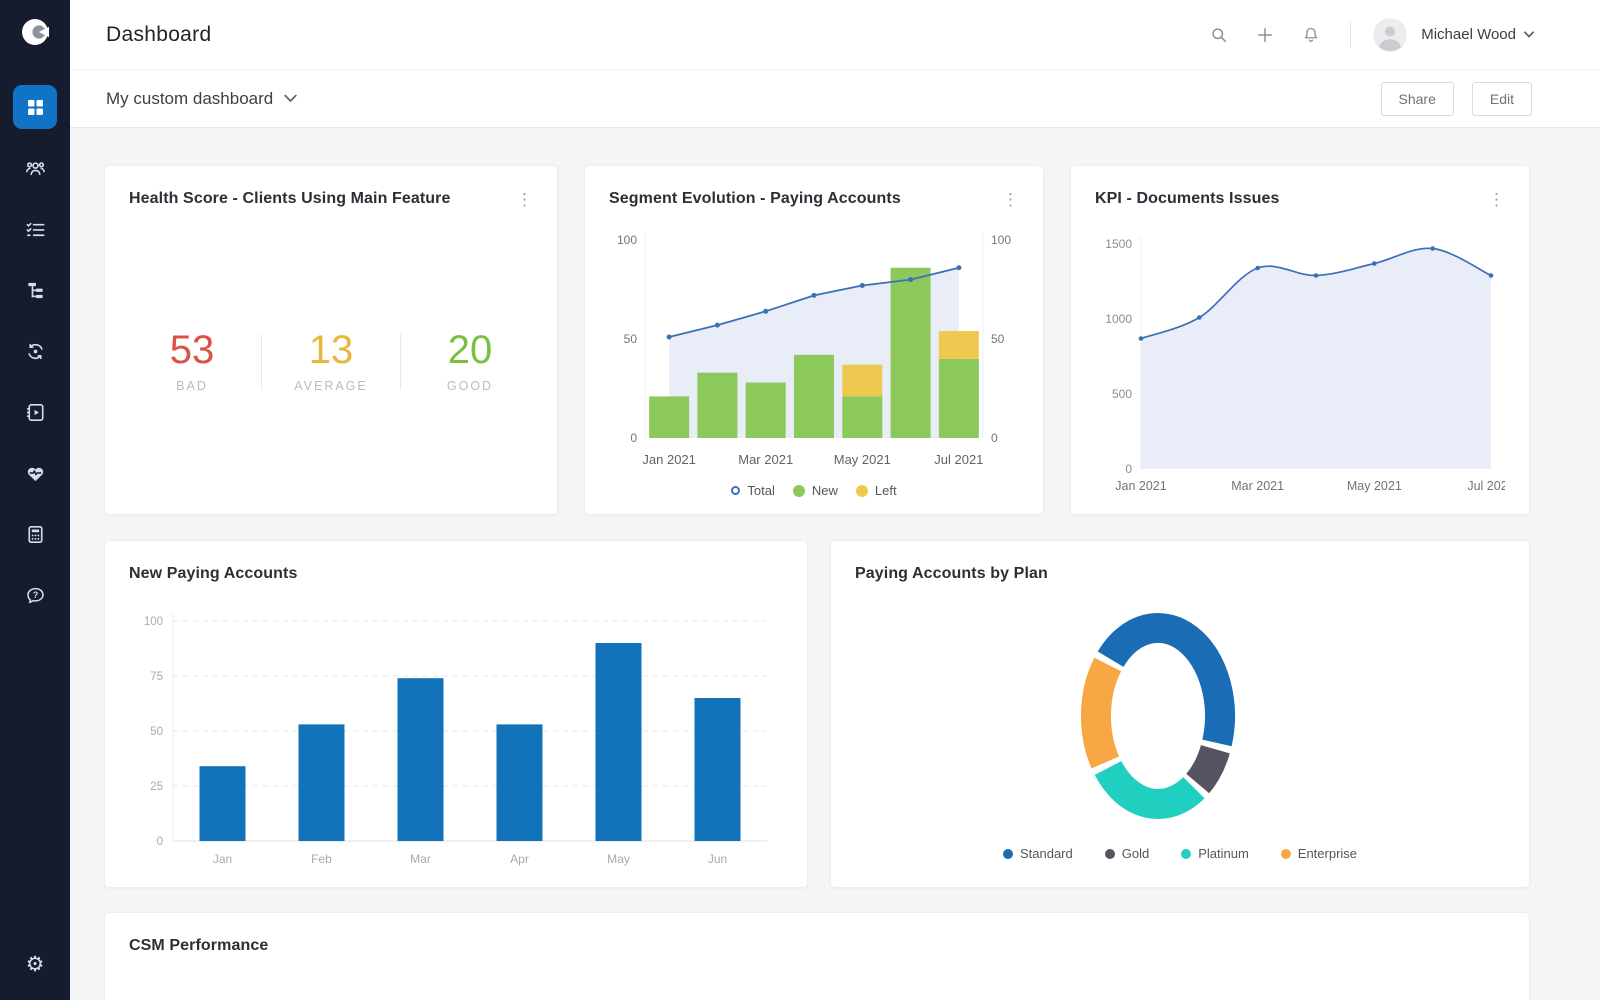 The height and width of the screenshot is (1000, 1600). Describe the element at coordinates (201, 99) in the screenshot. I see `dashboard-selector: My custom dashboard` at that location.